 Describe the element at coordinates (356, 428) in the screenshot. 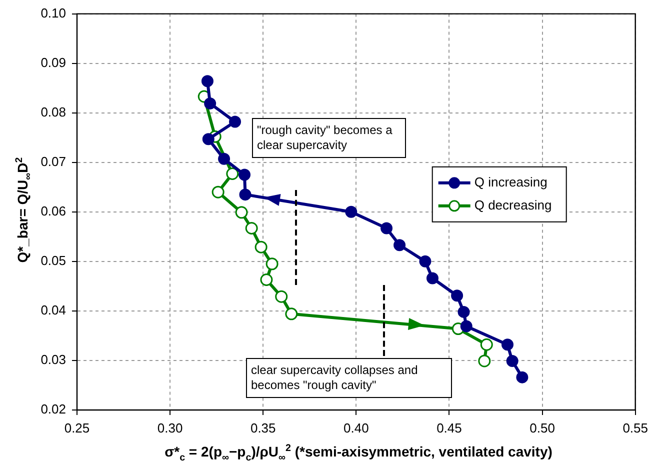

I see `x-tick-label: 0.40` at that location.